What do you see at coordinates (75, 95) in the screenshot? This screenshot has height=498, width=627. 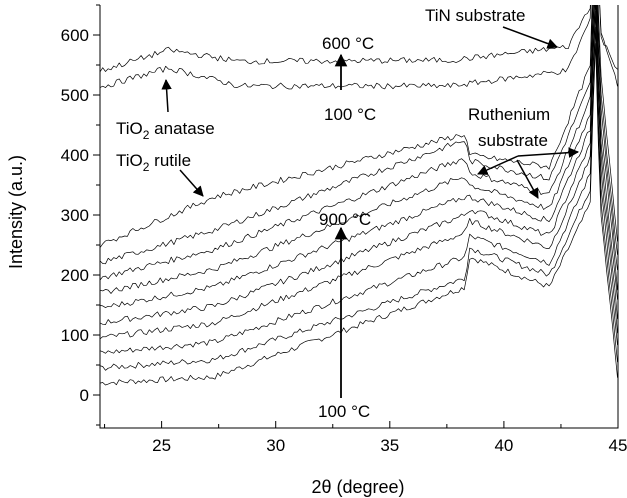 I see `y-tick-label: 500` at bounding box center [75, 95].